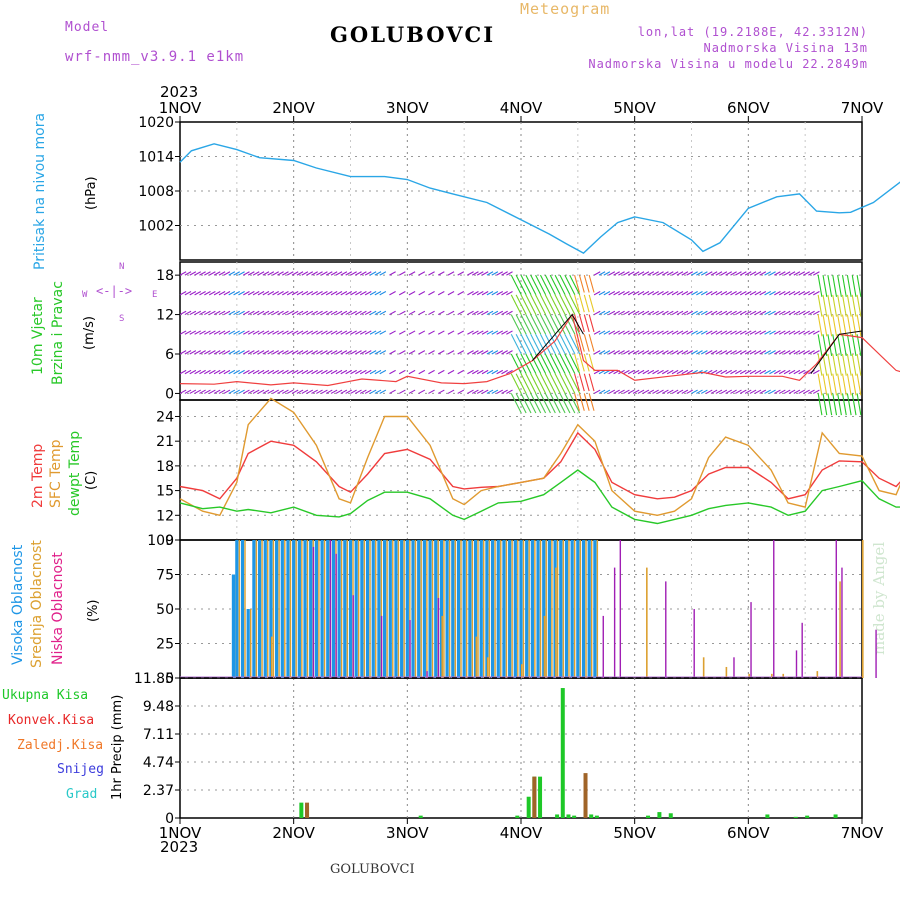 The image size is (900, 900). What do you see at coordinates (75, 473) in the screenshot?
I see `temp-ylabel-dew: dewpt Temp` at bounding box center [75, 473].